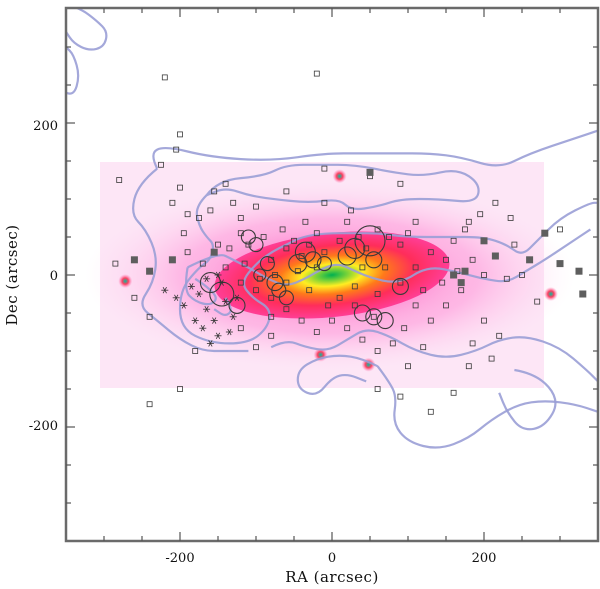 The image size is (600, 589). I want to click on x-tick-label-2: 200, so click(484, 558).